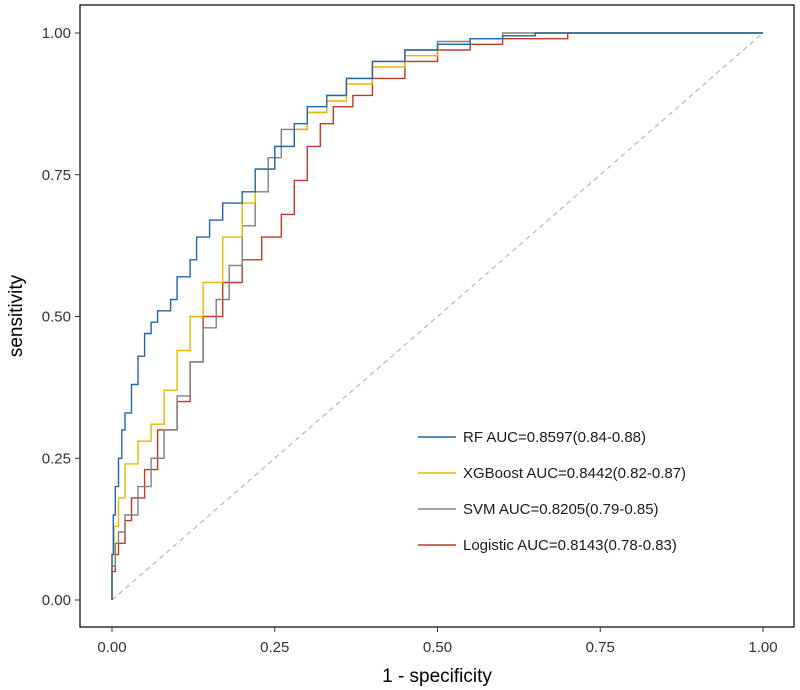  I want to click on x-axis-title: 1 - specificity, so click(437, 676).